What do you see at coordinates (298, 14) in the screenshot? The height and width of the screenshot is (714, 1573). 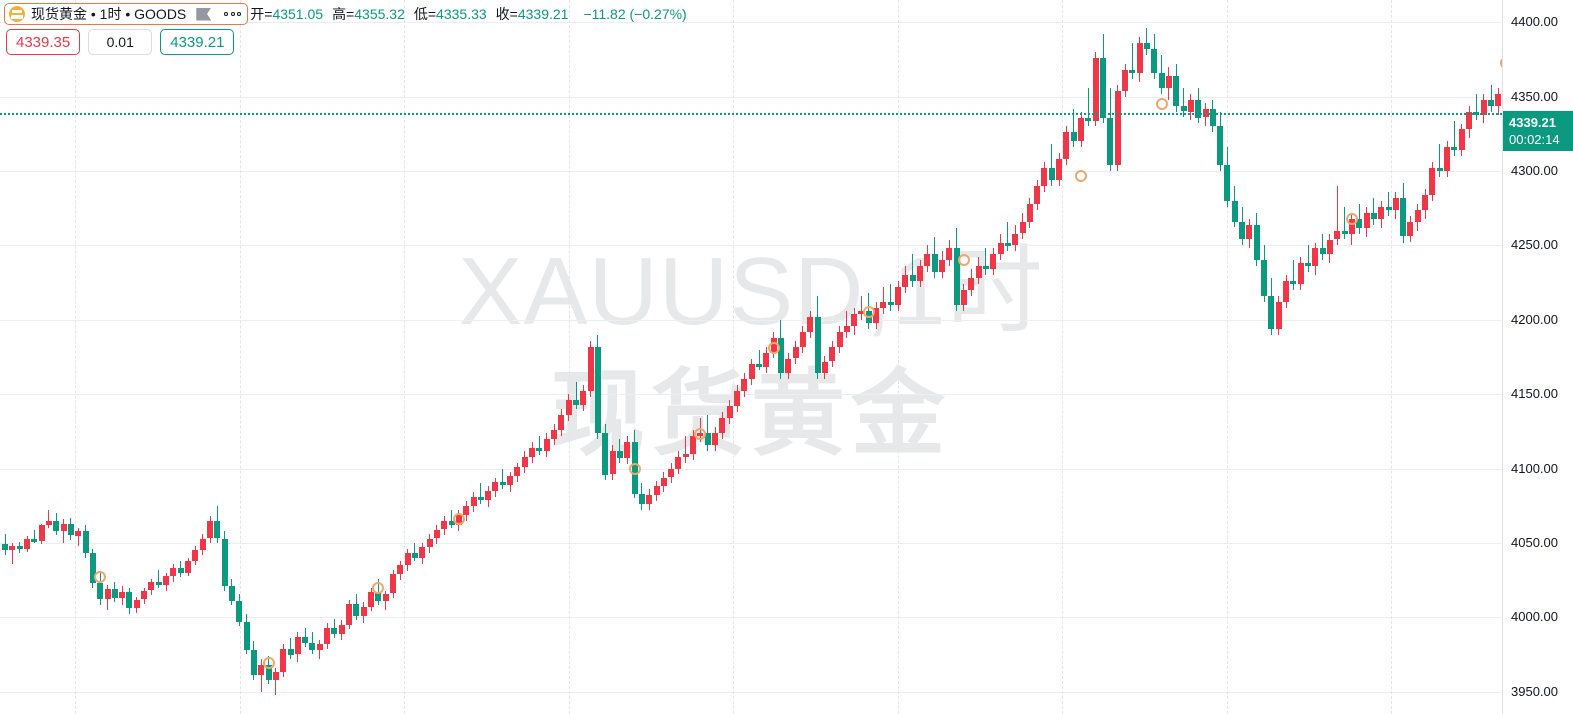 I see `ohlc-value: 4351.05` at bounding box center [298, 14].